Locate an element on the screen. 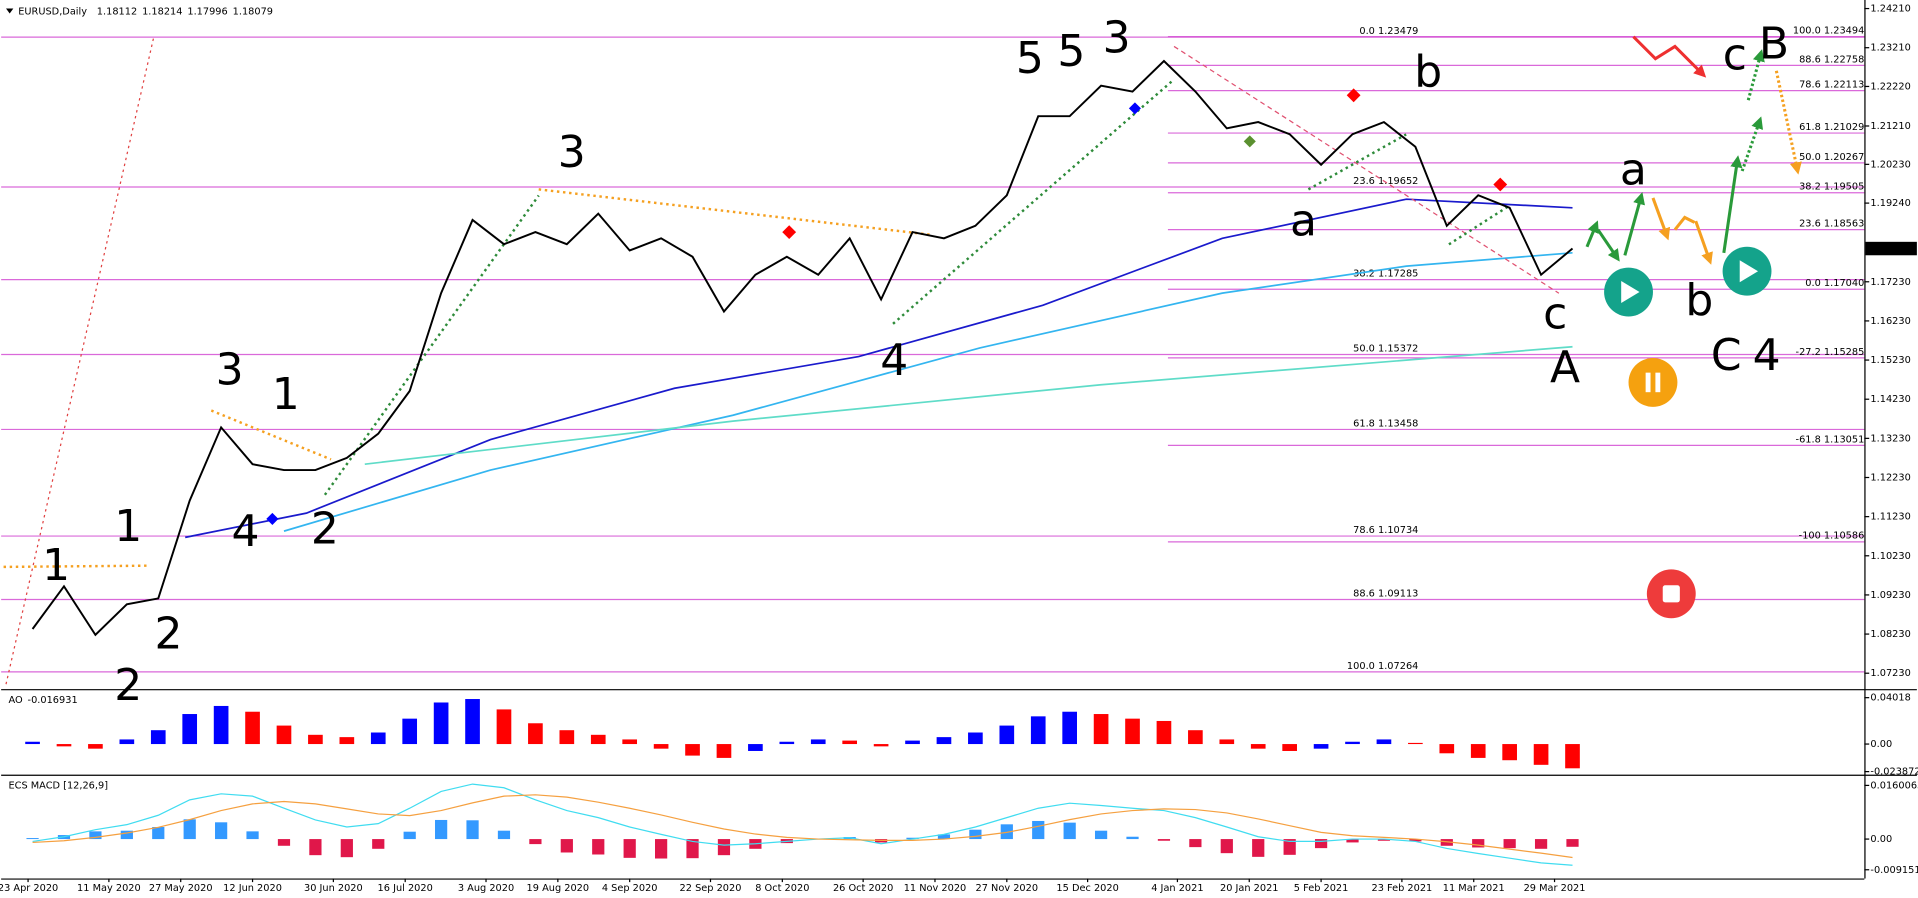  y-tick-label: 0.04018 is located at coordinates (1890, 698).